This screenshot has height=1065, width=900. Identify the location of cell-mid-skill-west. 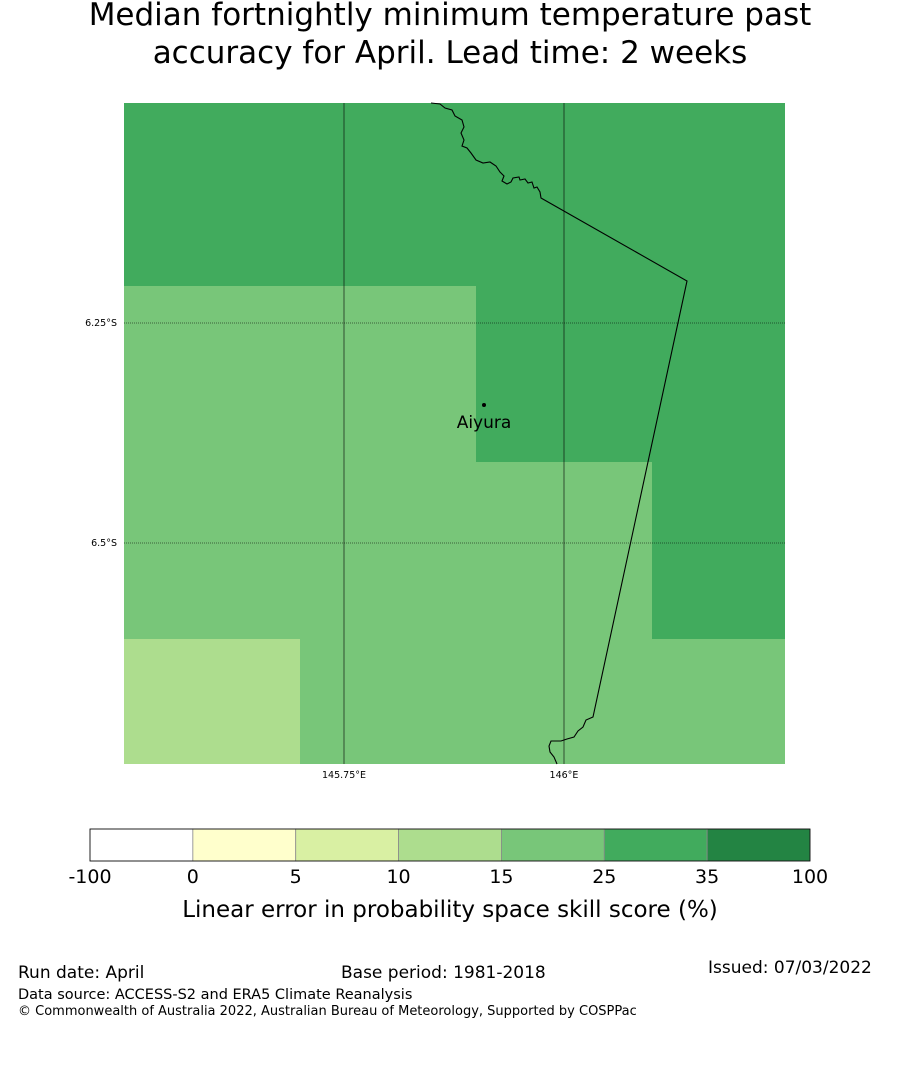
(300, 462).